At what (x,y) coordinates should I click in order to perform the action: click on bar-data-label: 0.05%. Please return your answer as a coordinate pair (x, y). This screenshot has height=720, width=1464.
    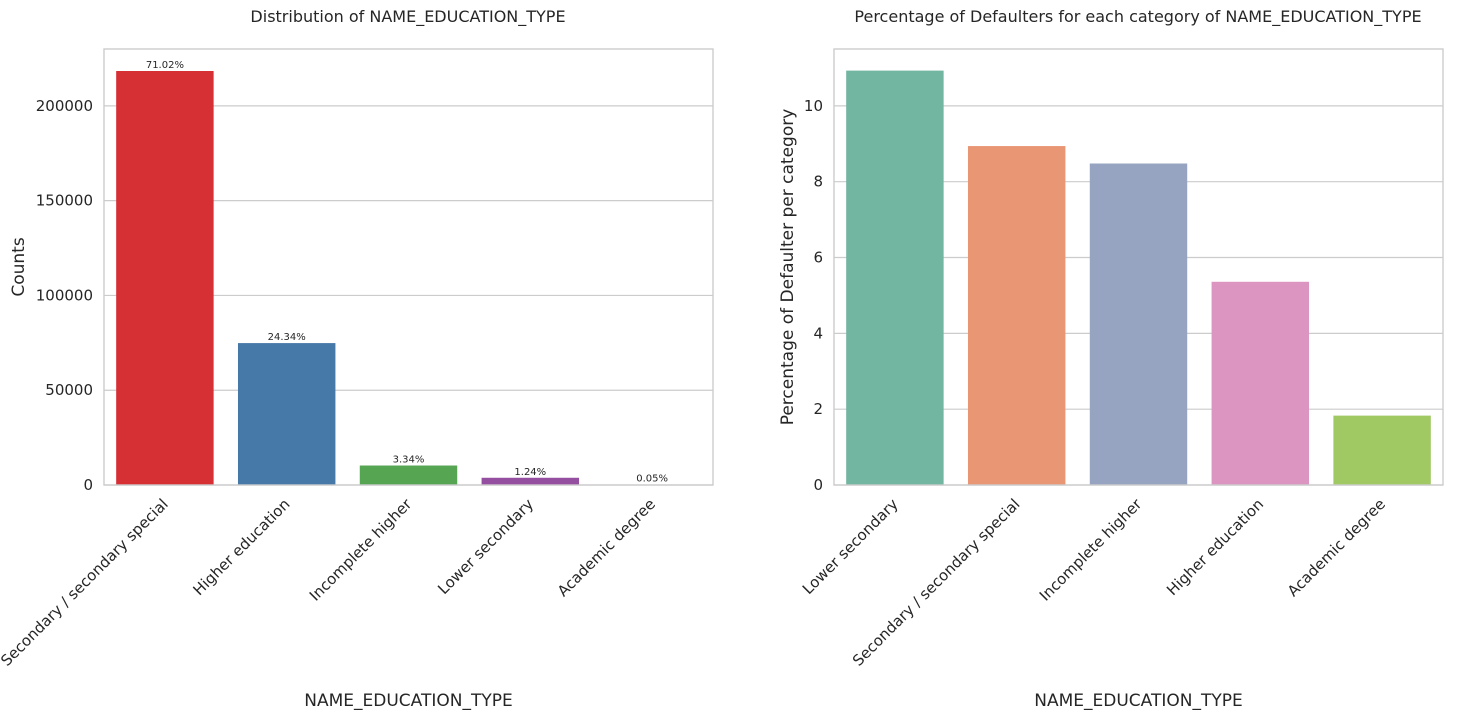
    Looking at the image, I should click on (652, 479).